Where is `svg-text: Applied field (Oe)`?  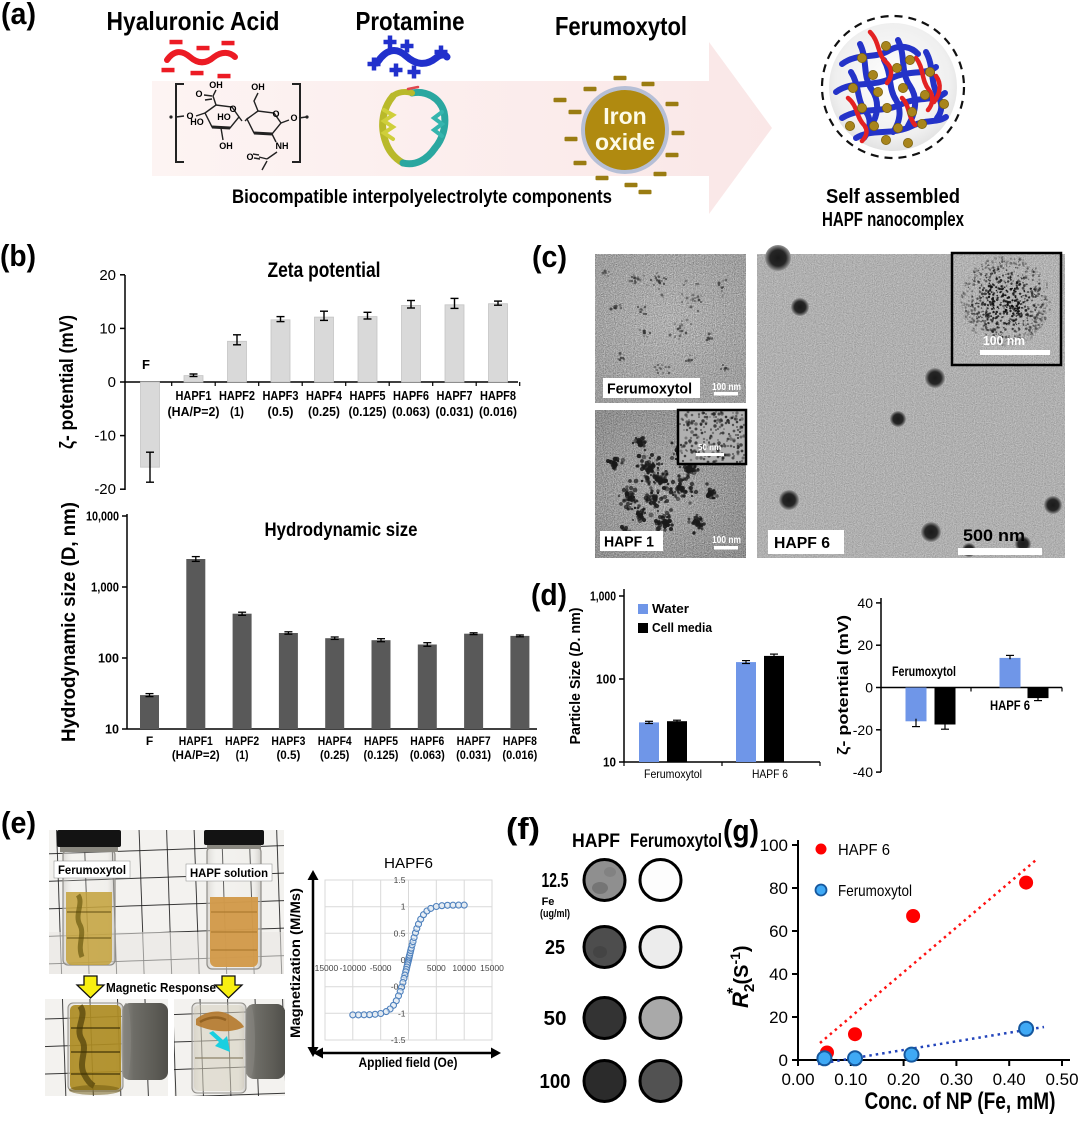 svg-text: Applied field (Oe) is located at coordinates (408, 1062).